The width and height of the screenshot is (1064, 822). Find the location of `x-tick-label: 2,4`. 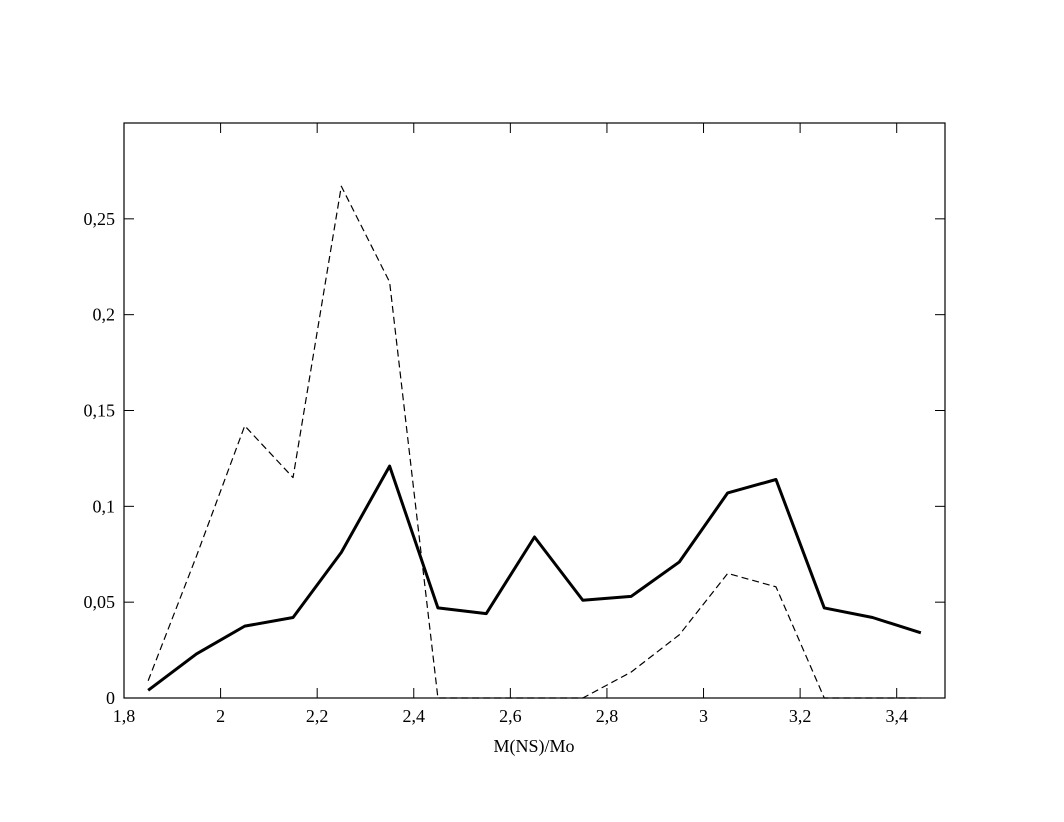

x-tick-label: 2,4 is located at coordinates (414, 716).